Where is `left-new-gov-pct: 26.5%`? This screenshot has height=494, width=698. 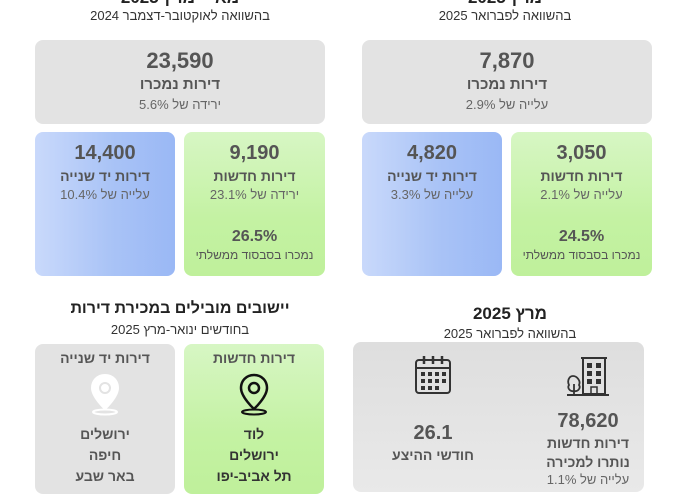 left-new-gov-pct: 26.5% is located at coordinates (254, 236).